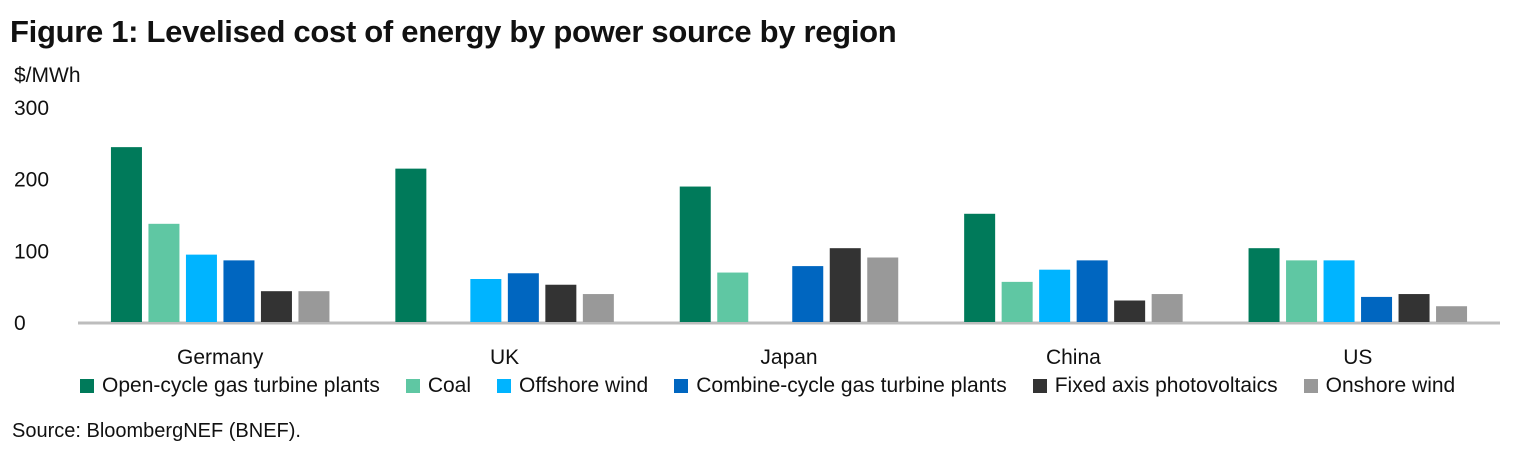 The height and width of the screenshot is (464, 1534). Describe the element at coordinates (486, 300) in the screenshot. I see `bar-uk-offshore-wind` at that location.